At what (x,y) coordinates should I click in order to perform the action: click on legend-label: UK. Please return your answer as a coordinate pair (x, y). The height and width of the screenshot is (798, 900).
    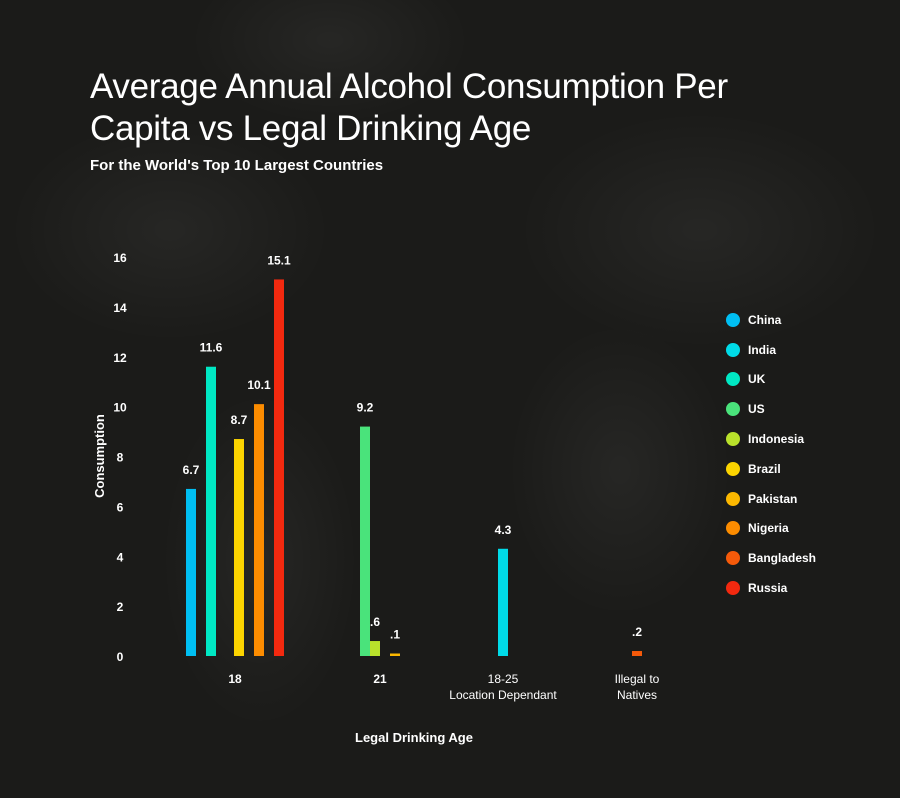
    Looking at the image, I should click on (757, 379).